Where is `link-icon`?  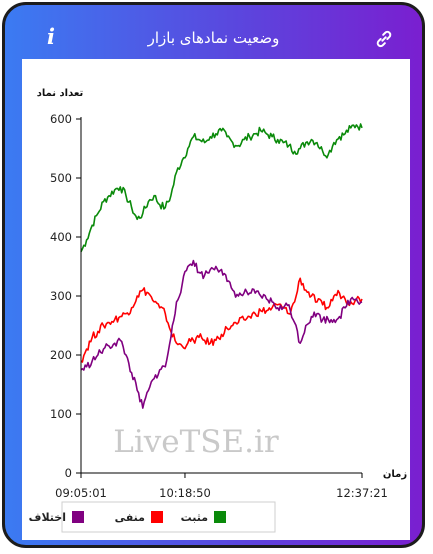 link-icon is located at coordinates (384, 39).